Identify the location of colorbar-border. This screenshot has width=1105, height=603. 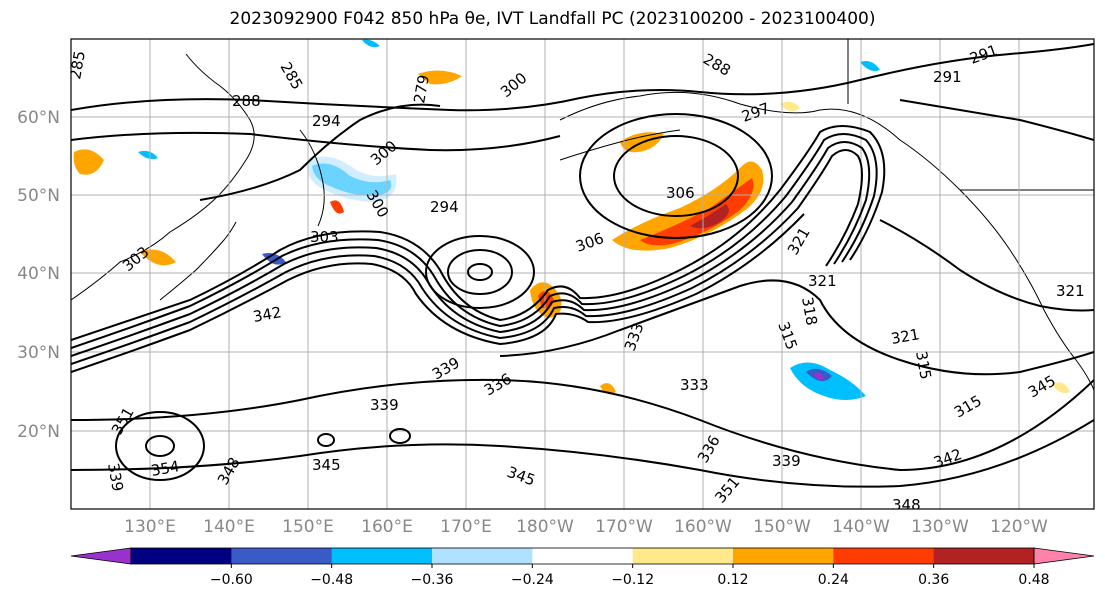
(582, 556).